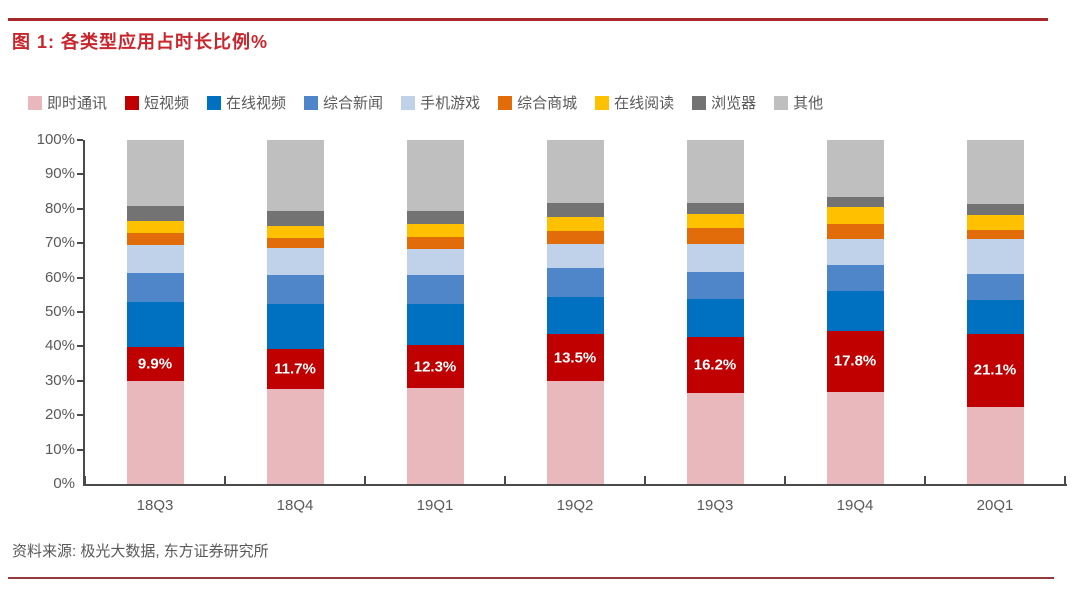  I want to click on x-axis-label-19Q2: 19Q2, so click(575, 505).